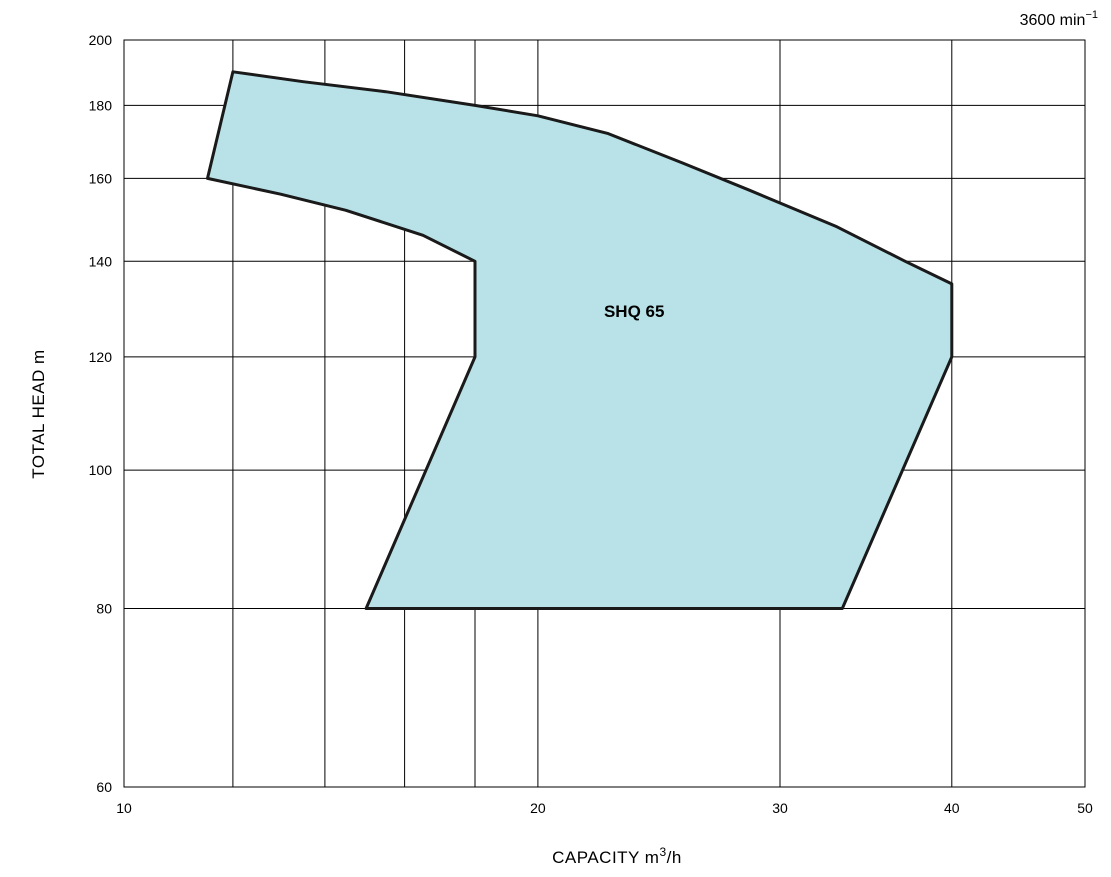 The image size is (1111, 877). I want to click on x-tick-label: 20, so click(538, 808).